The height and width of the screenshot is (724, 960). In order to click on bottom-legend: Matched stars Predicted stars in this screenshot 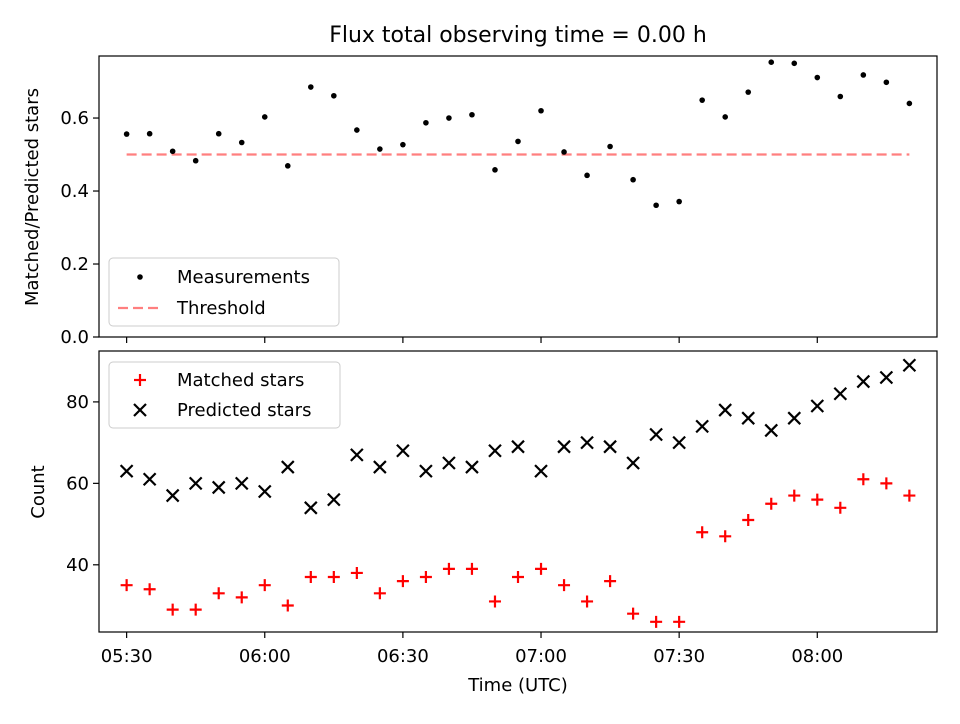, I will do `click(224, 395)`.